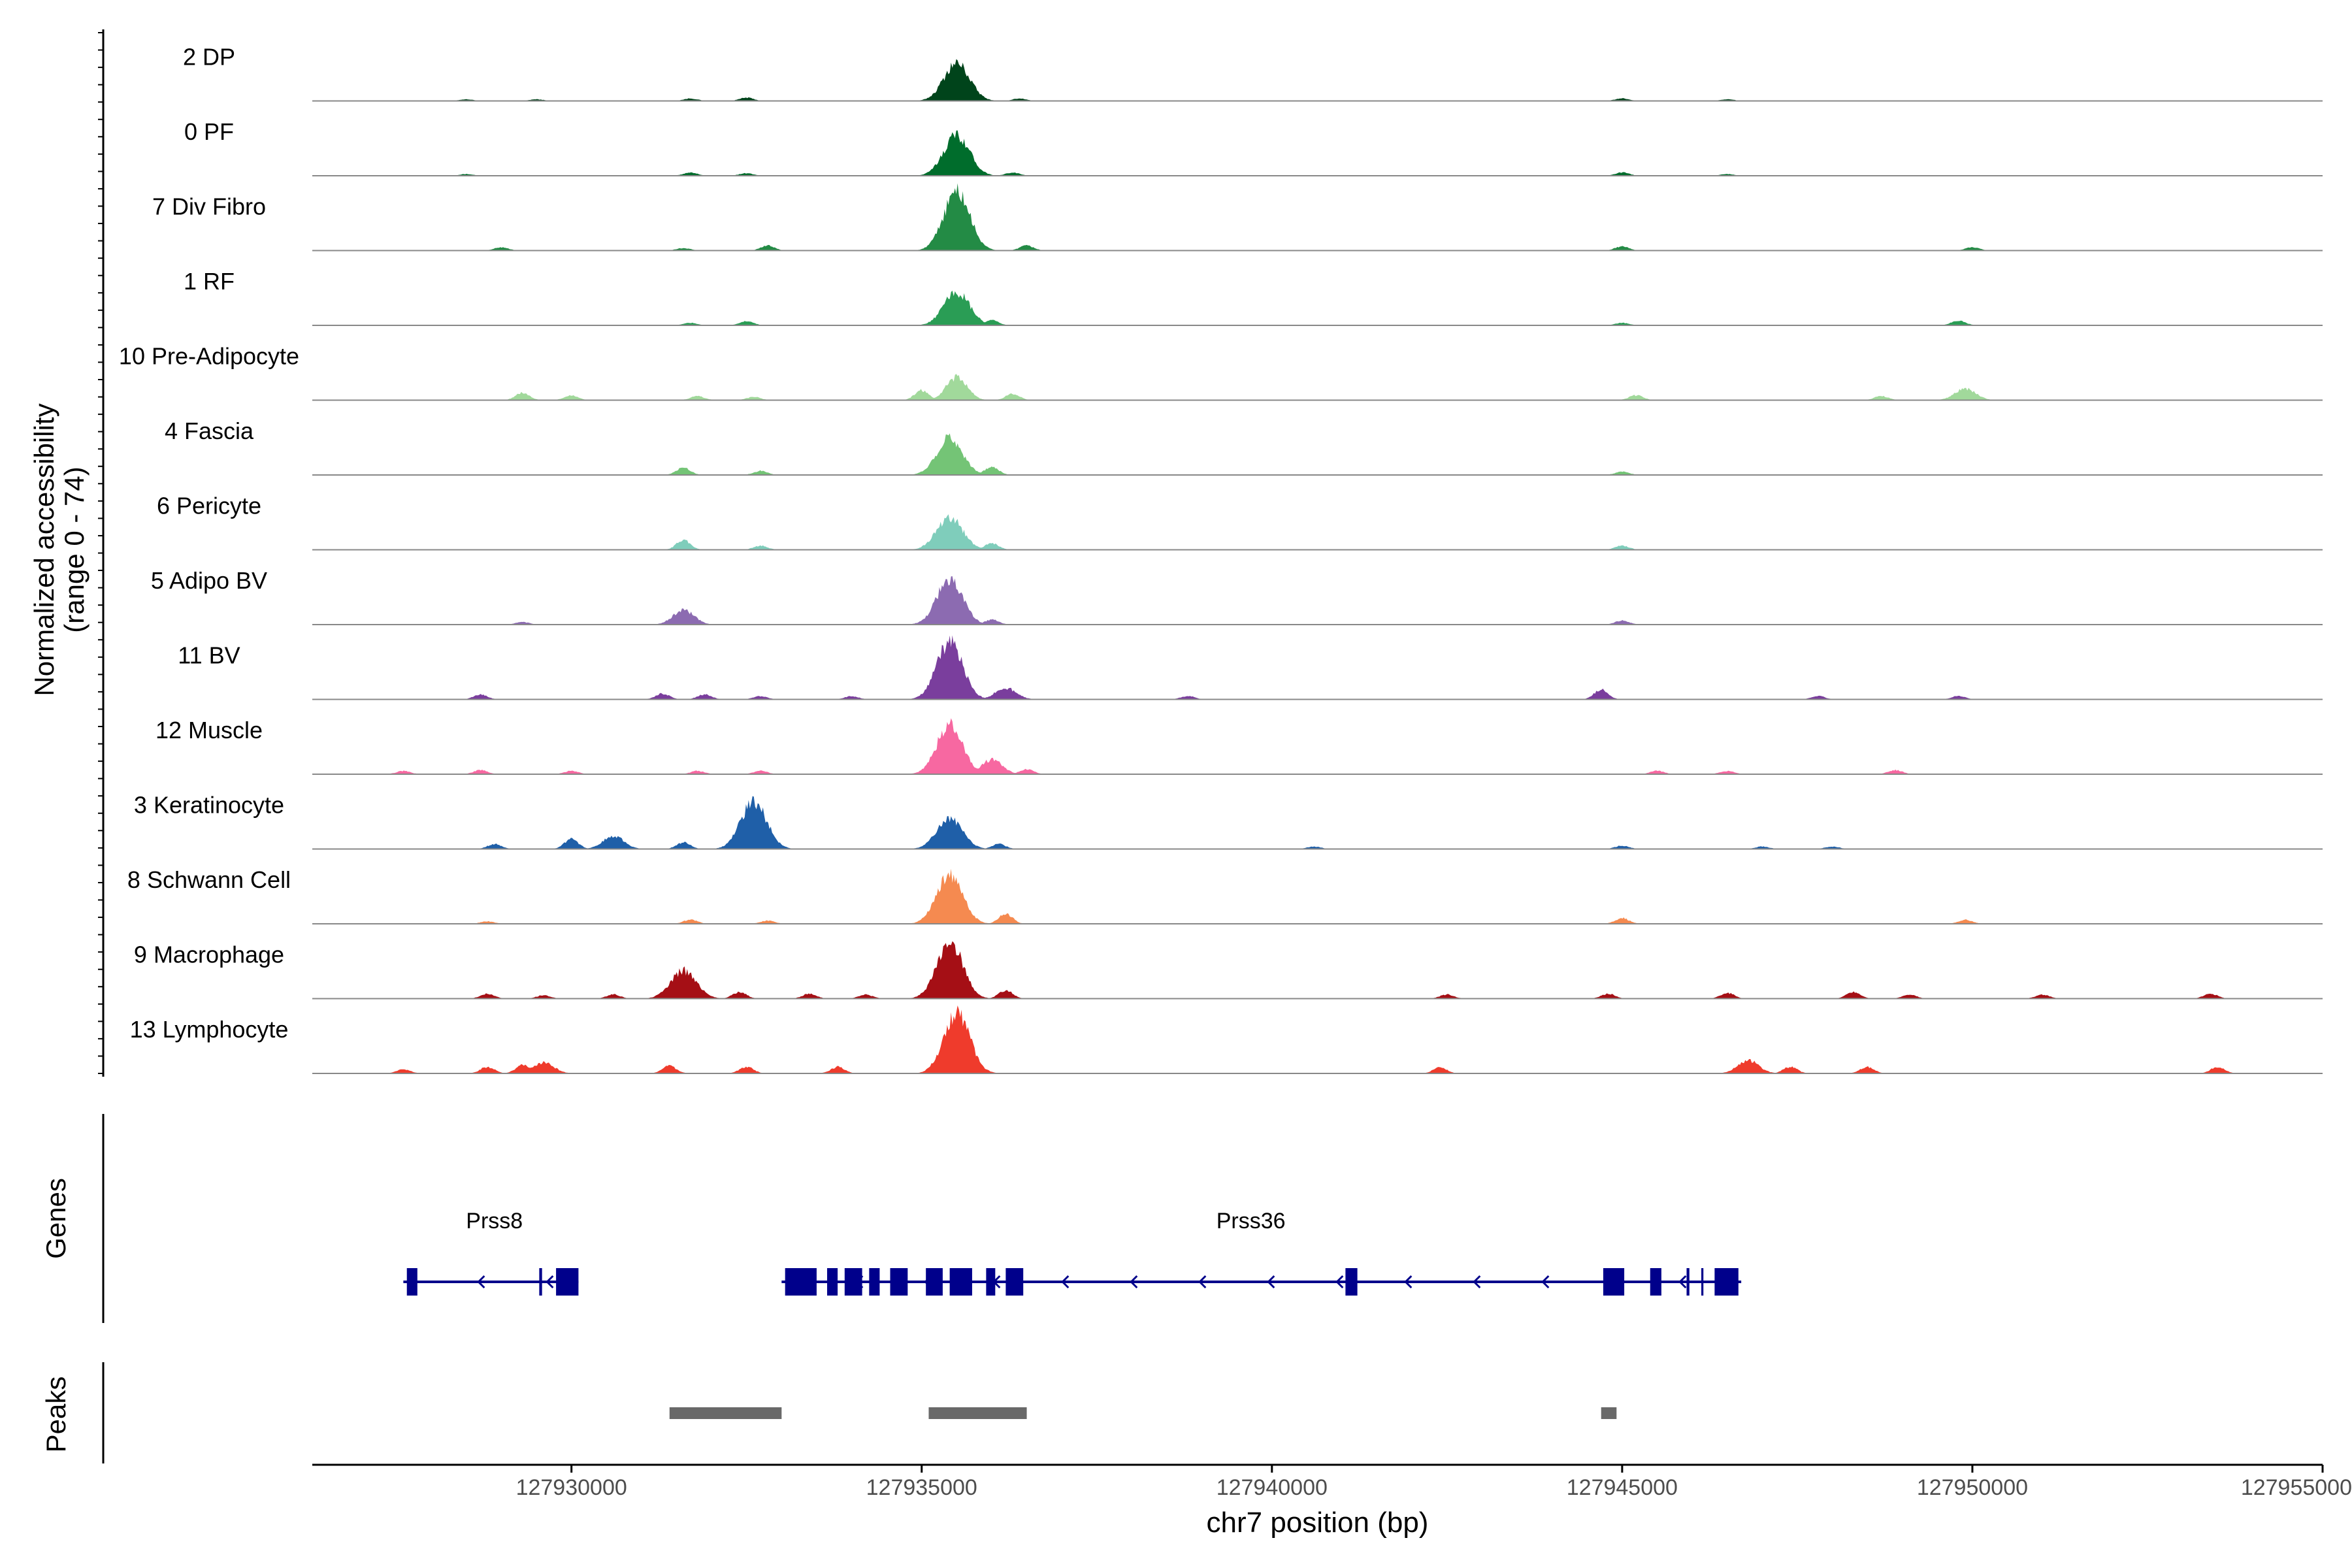  What do you see at coordinates (209, 805) in the screenshot?
I see `track-label: 3 Keratinocyte` at bounding box center [209, 805].